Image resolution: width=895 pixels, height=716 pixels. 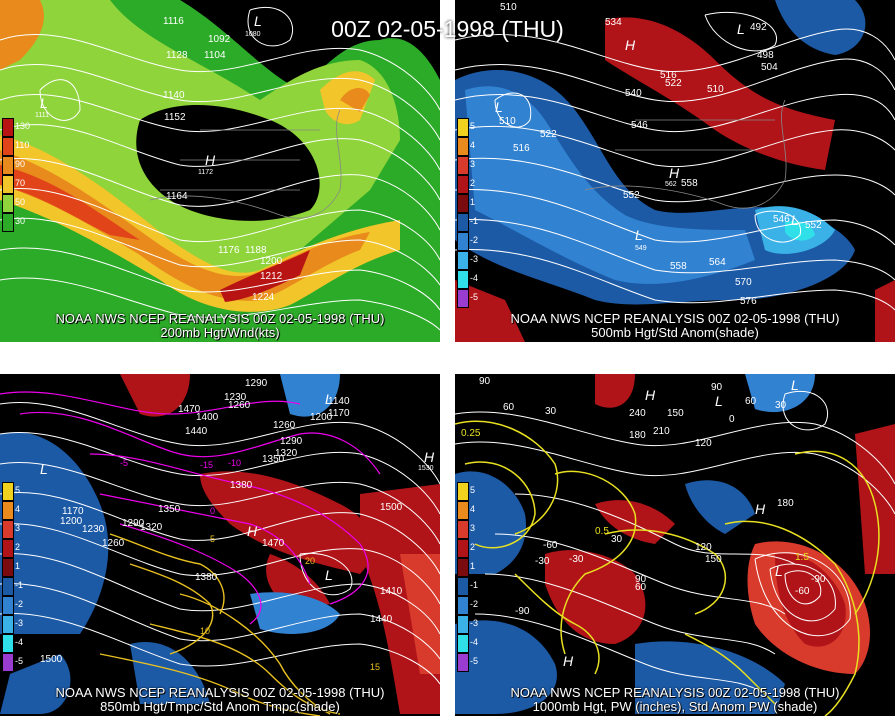 I want to click on label-1092: 1092, so click(x=219, y=39).